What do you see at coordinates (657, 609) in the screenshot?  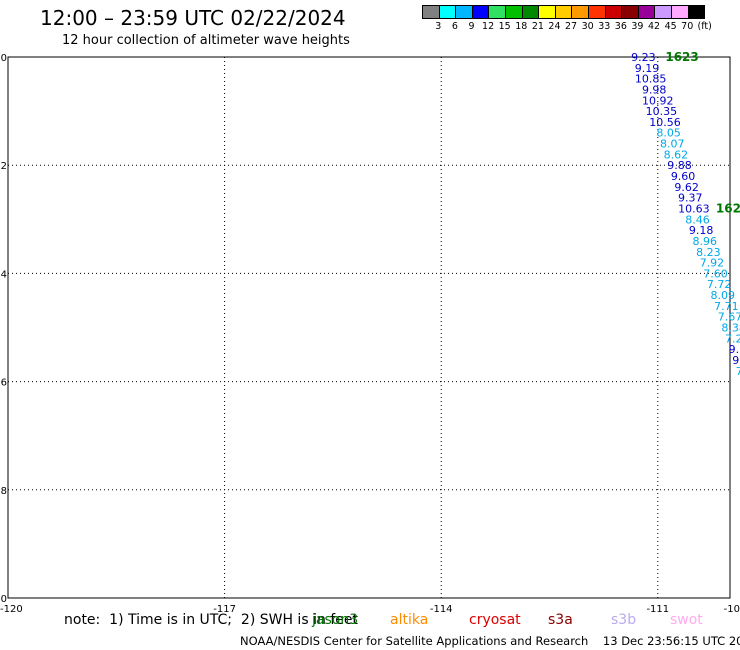 I see `x-tick-label: -111` at bounding box center [657, 609].